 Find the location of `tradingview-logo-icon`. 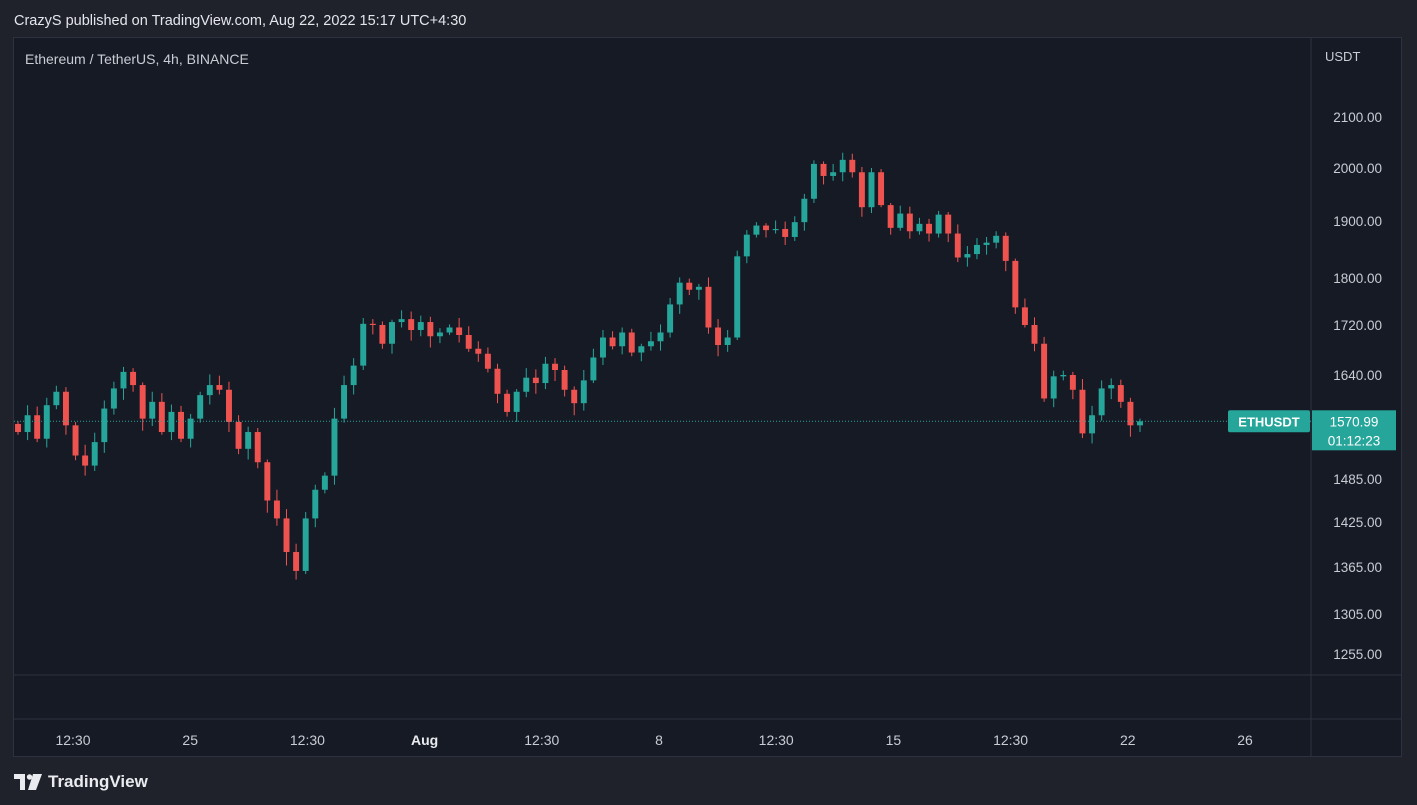

tradingview-logo-icon is located at coordinates (28, 782).